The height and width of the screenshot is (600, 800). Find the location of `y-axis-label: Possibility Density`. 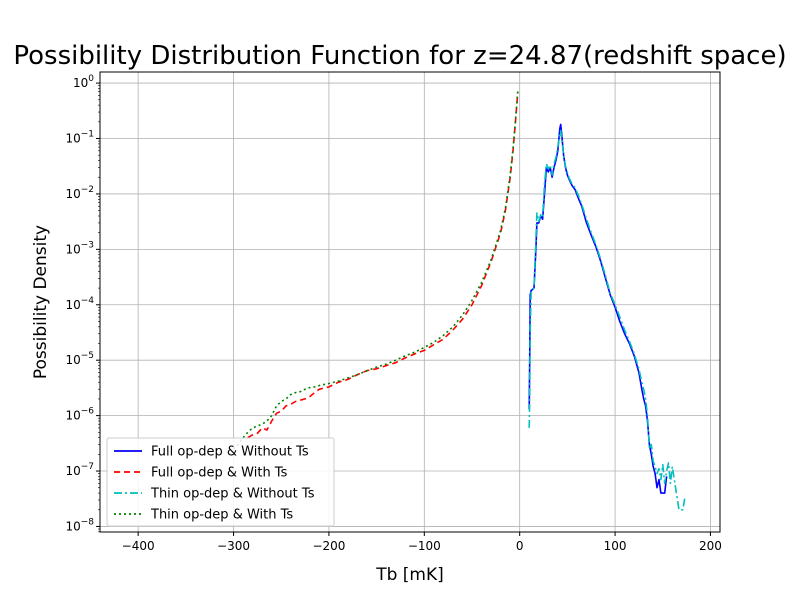

y-axis-label: Possibility Density is located at coordinates (41, 302).